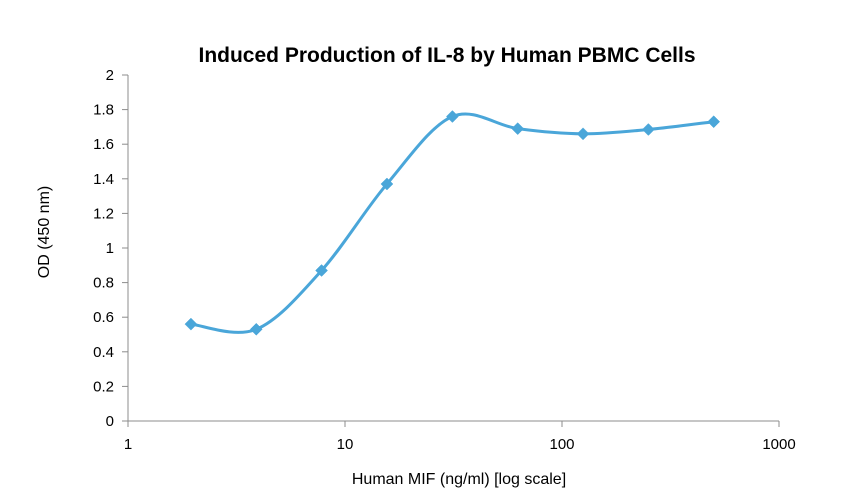  What do you see at coordinates (103, 317) in the screenshot?
I see `y-tick-label: 0.6` at bounding box center [103, 317].